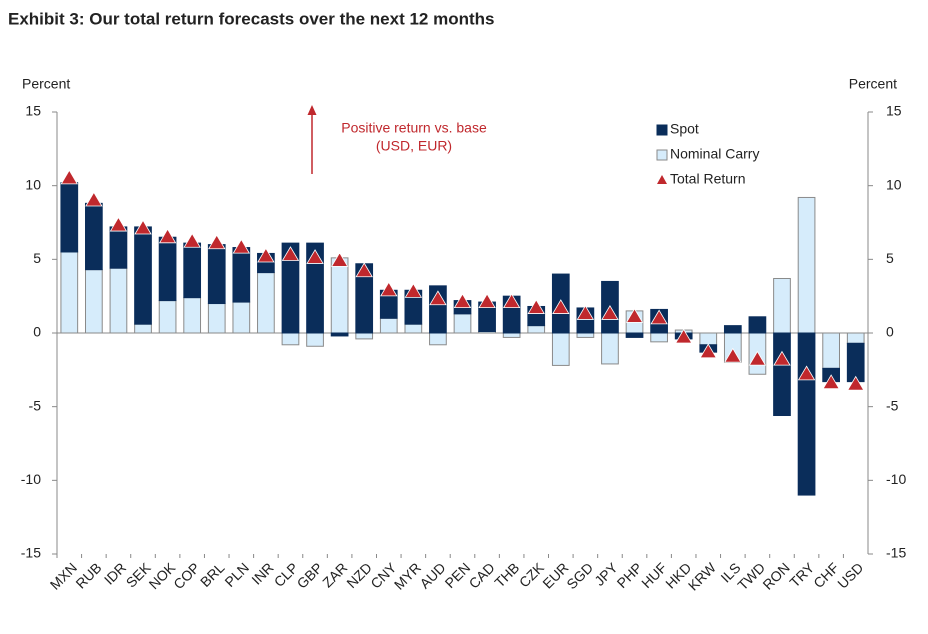  What do you see at coordinates (236, 574) in the screenshot?
I see `x-tick-label: PLN` at bounding box center [236, 574].